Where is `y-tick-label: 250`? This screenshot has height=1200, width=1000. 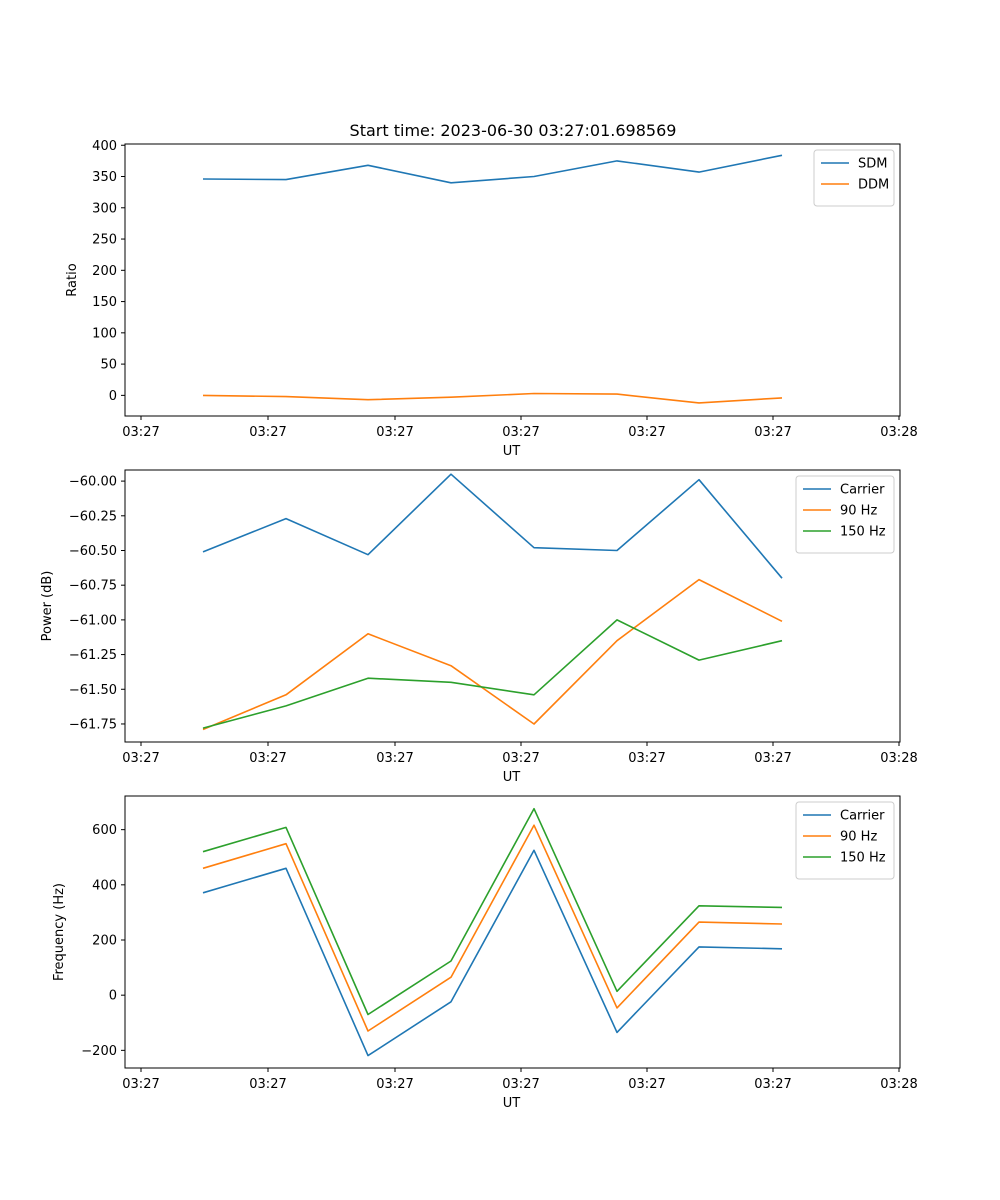 y-tick-label: 250 is located at coordinates (104, 240).